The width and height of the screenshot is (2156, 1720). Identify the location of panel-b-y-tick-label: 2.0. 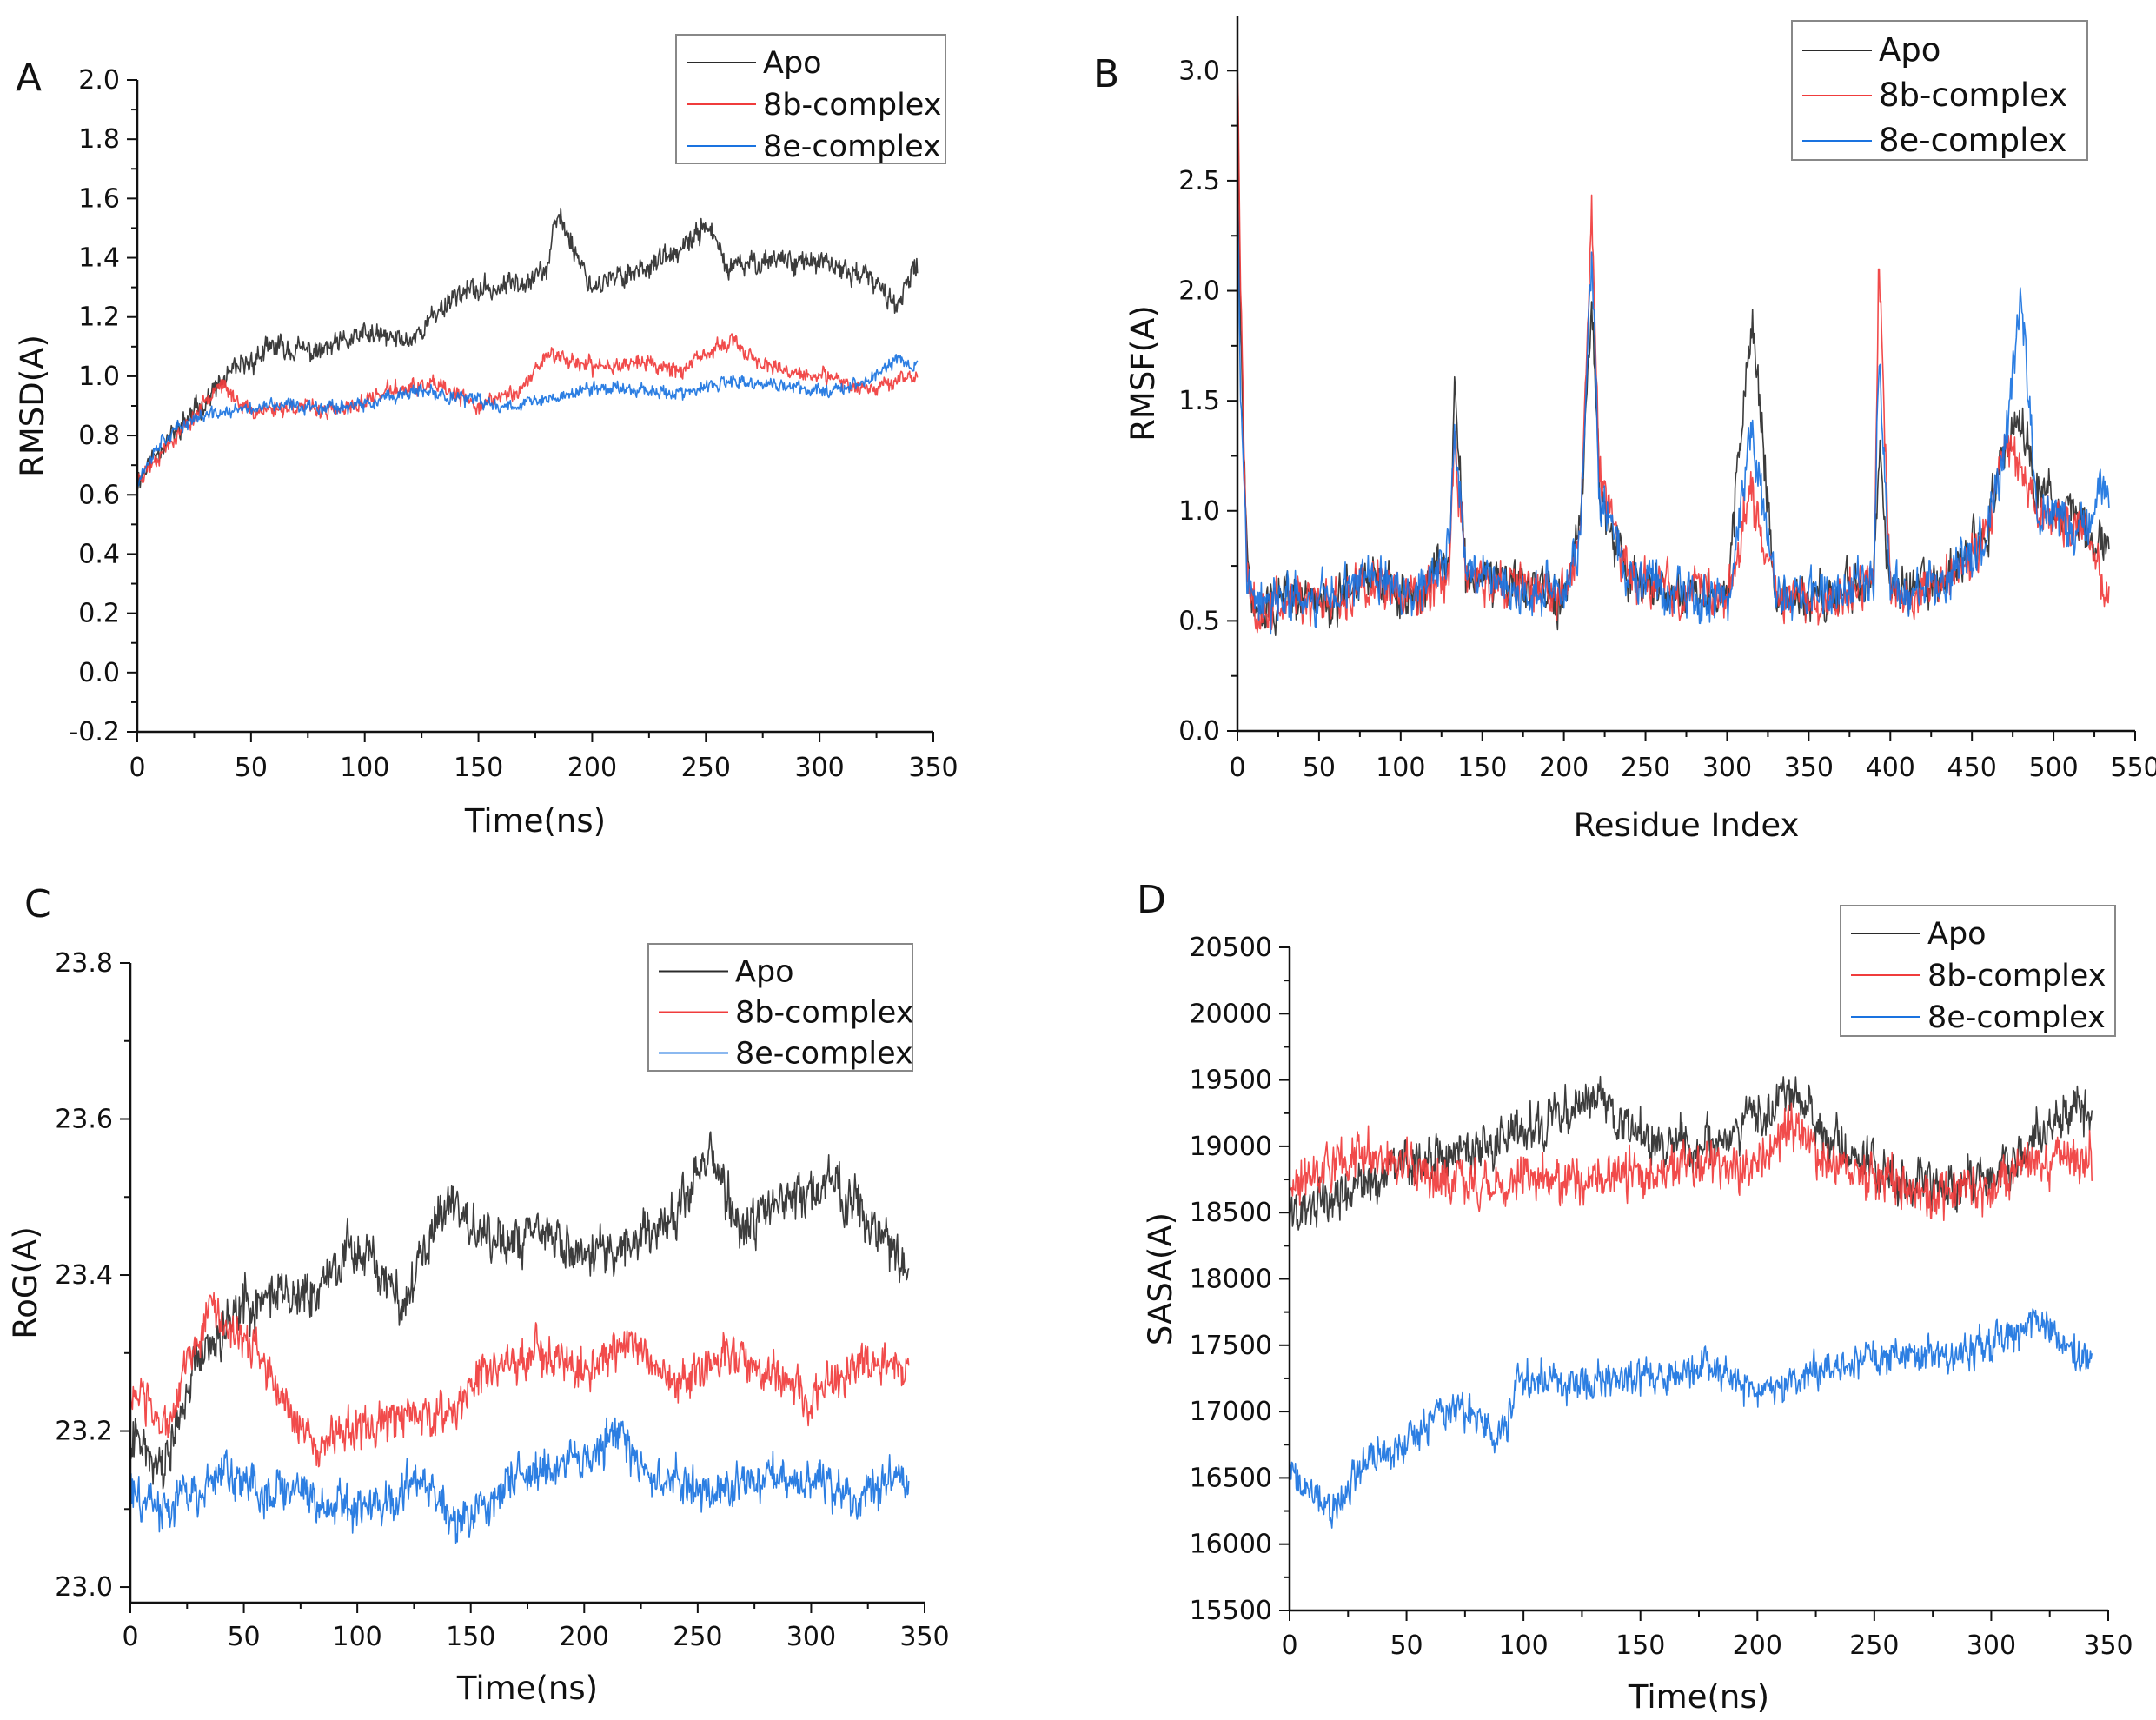
(1199, 292).